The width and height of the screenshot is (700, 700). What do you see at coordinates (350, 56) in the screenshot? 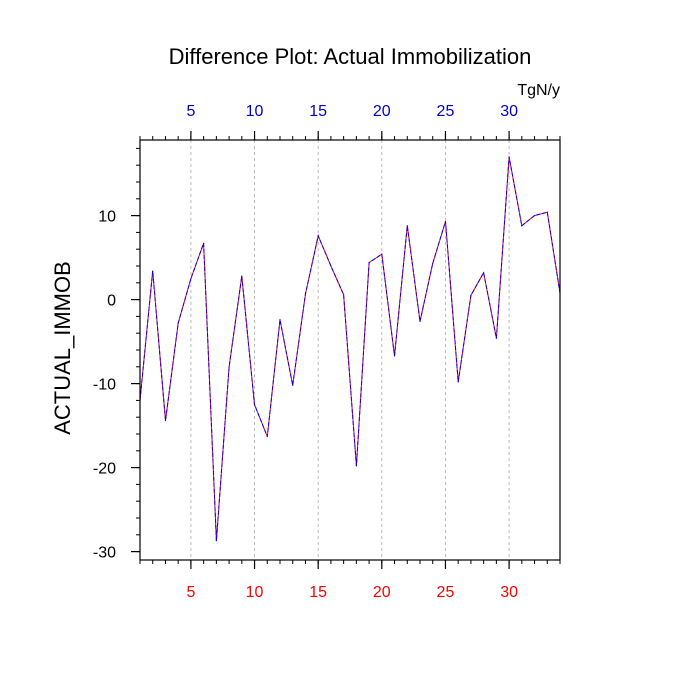
I see `chart-title: Difference Plot: Actual Immobilization` at bounding box center [350, 56].